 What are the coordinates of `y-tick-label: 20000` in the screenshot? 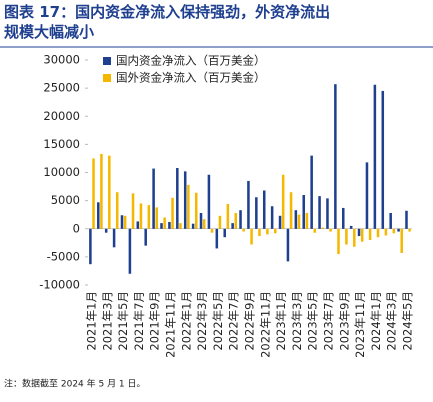 It's located at (61, 116).